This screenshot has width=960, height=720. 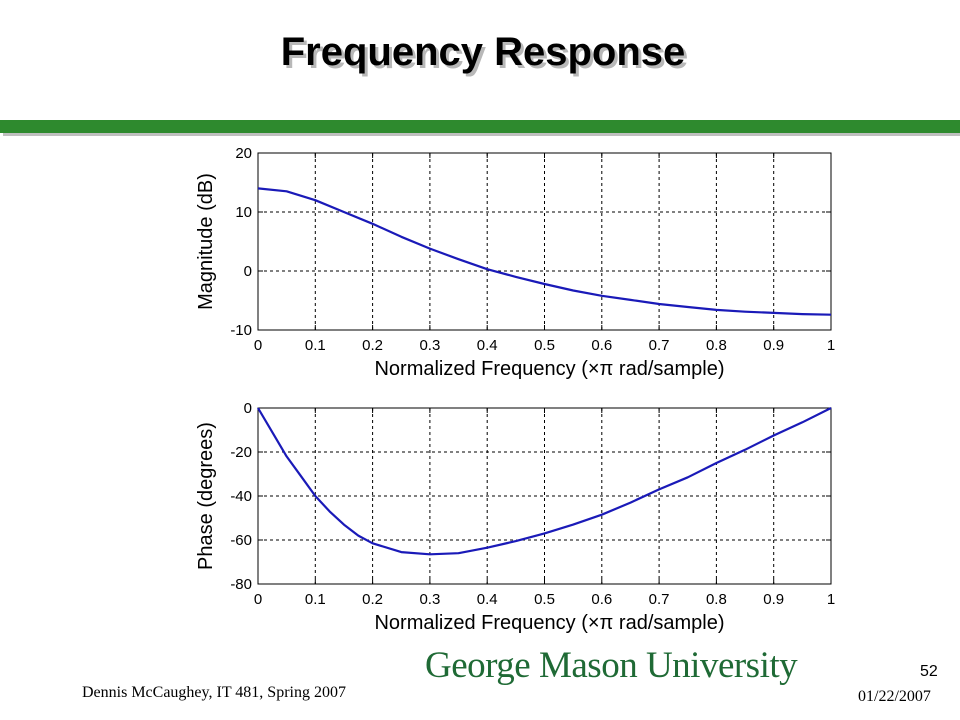 What do you see at coordinates (549, 369) in the screenshot?
I see `chart-1-x-axis-label: Normalized Frequency (×π rad/sample)` at bounding box center [549, 369].